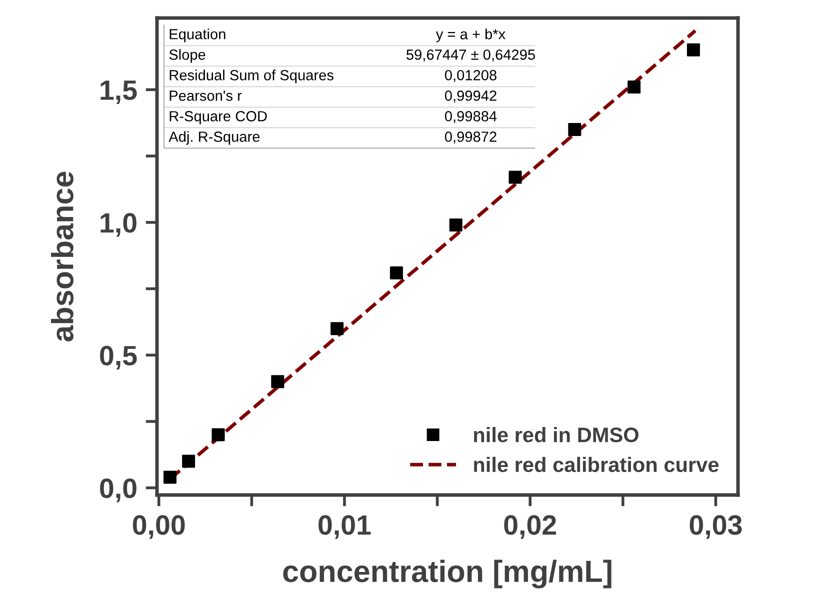 The width and height of the screenshot is (833, 613). What do you see at coordinates (447, 574) in the screenshot?
I see `x-axis-title: concentration [mg/mL]` at bounding box center [447, 574].